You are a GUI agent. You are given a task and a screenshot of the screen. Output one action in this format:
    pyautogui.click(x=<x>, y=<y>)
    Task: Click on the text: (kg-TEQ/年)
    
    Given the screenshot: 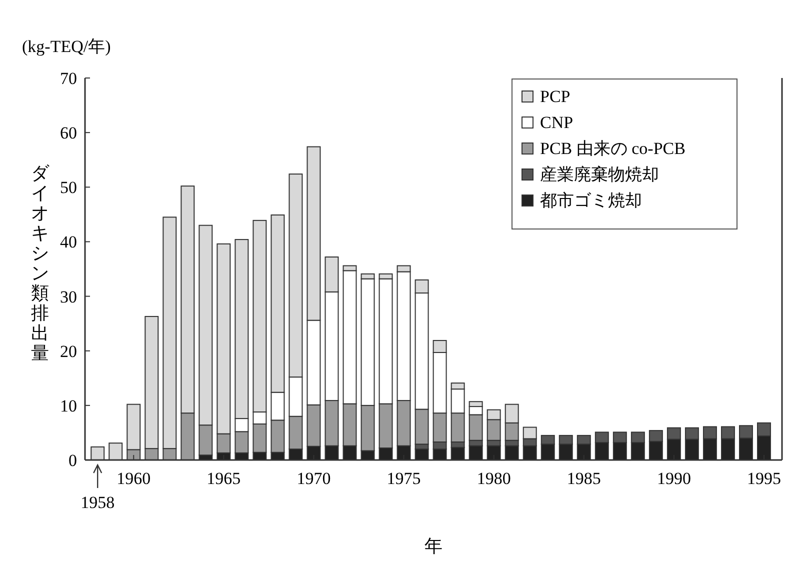 What is the action you would take?
    pyautogui.click(x=66, y=46)
    